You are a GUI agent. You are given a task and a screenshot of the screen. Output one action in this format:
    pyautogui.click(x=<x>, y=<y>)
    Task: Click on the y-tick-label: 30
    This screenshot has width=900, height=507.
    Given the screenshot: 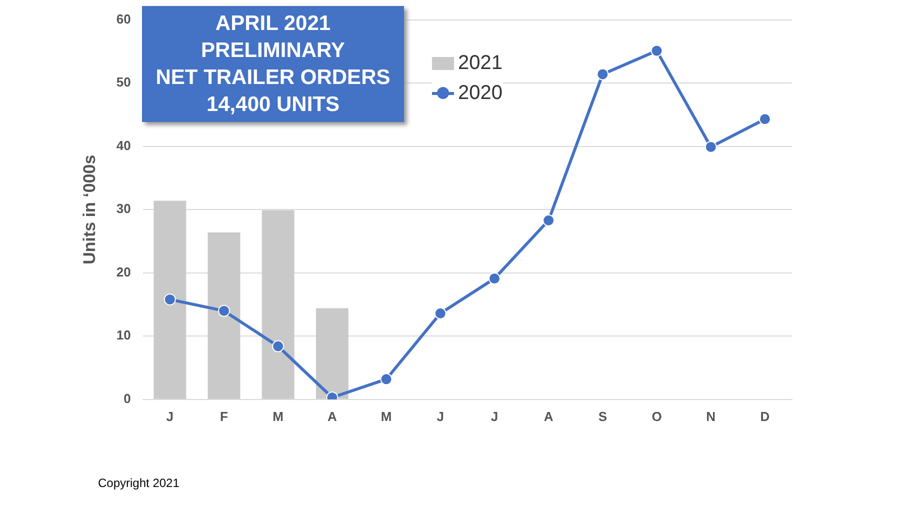 What is the action you would take?
    pyautogui.click(x=123, y=208)
    